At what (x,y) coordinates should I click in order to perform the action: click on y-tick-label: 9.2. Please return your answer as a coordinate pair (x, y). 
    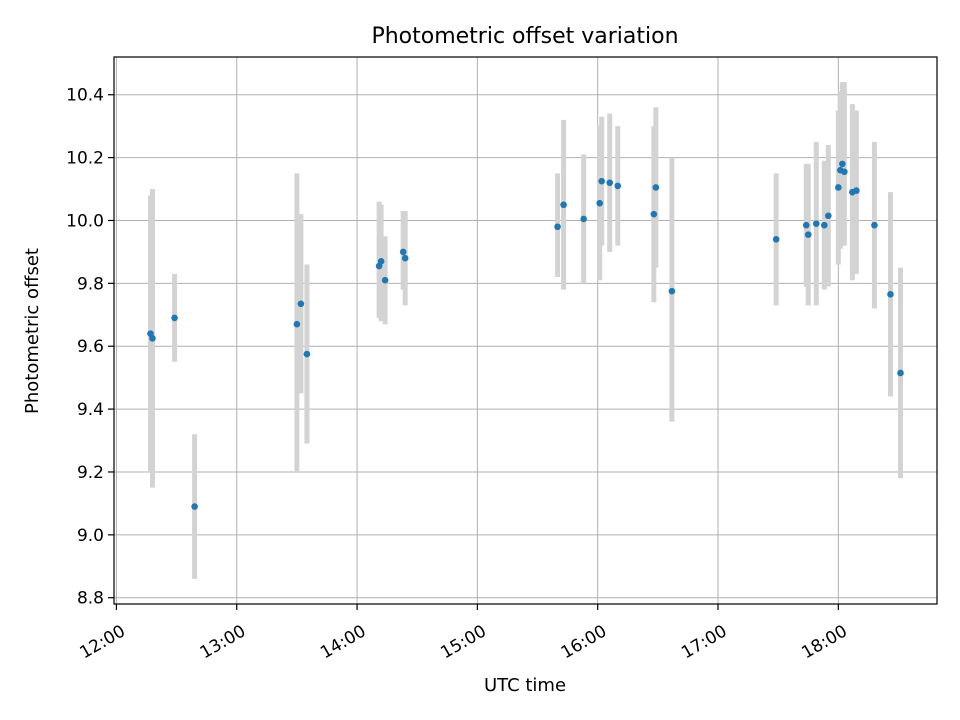
    Looking at the image, I should click on (90, 473).